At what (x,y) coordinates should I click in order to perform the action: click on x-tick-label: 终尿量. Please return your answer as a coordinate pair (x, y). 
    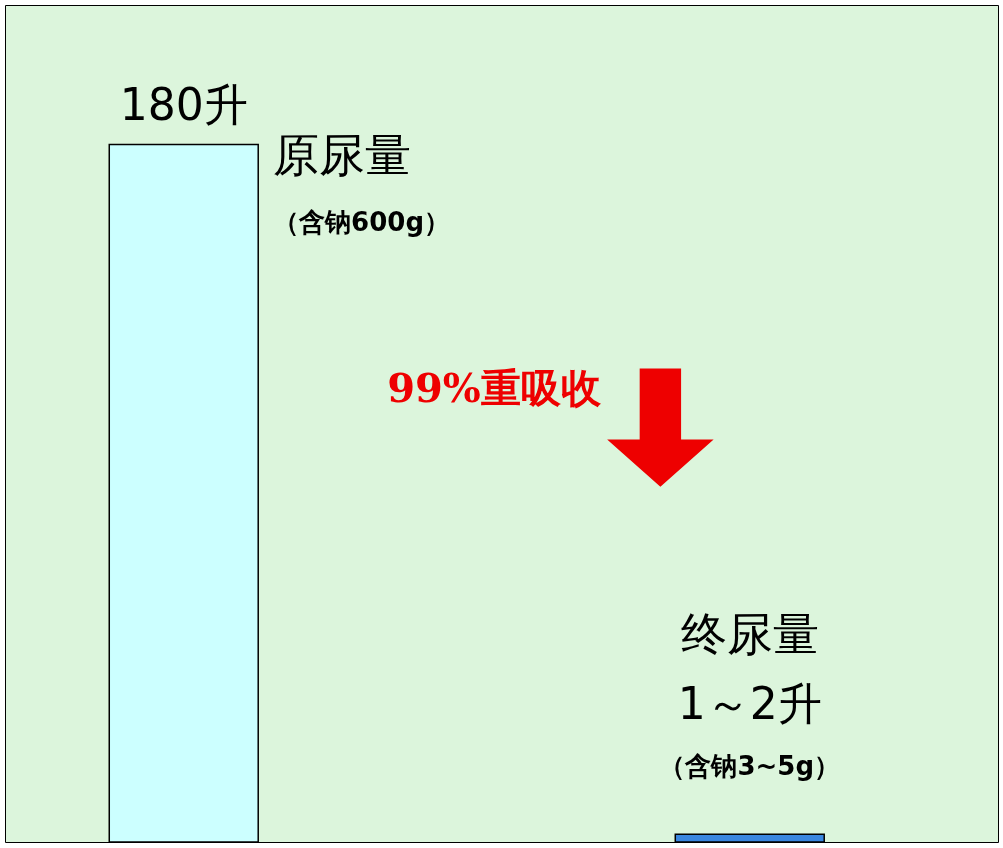
    Looking at the image, I should click on (749, 634).